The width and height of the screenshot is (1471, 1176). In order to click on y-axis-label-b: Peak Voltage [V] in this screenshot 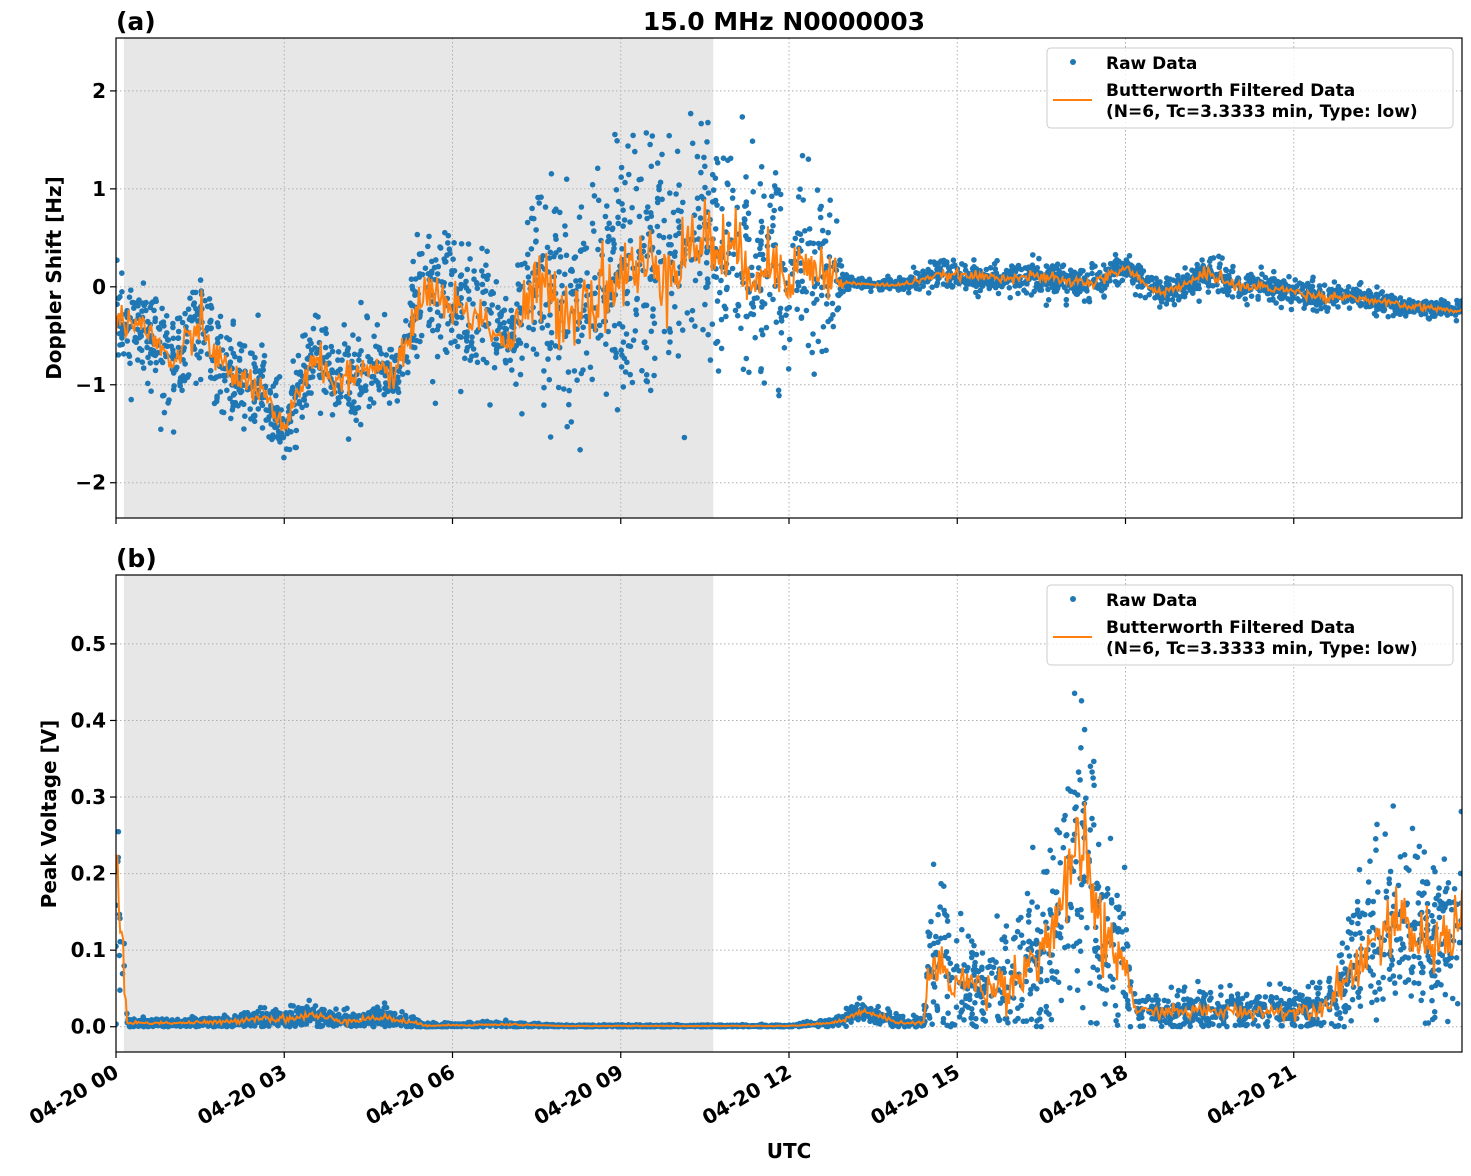, I will do `click(49, 814)`.